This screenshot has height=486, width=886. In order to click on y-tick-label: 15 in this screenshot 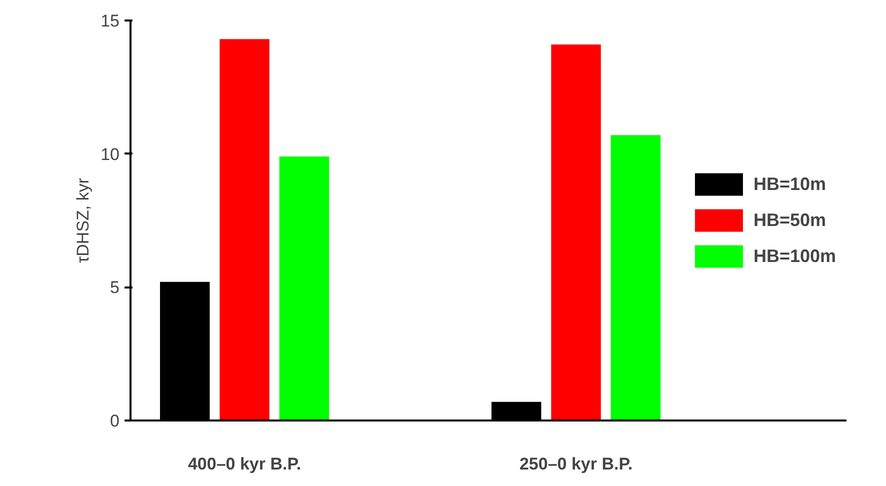, I will do `click(110, 21)`.